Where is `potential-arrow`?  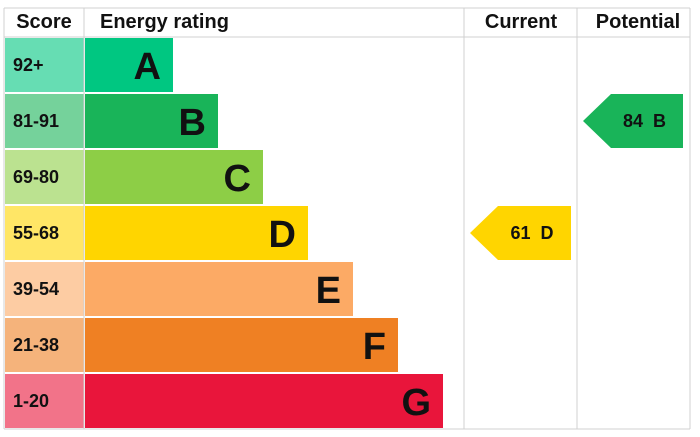
potential-arrow is located at coordinates (633, 121).